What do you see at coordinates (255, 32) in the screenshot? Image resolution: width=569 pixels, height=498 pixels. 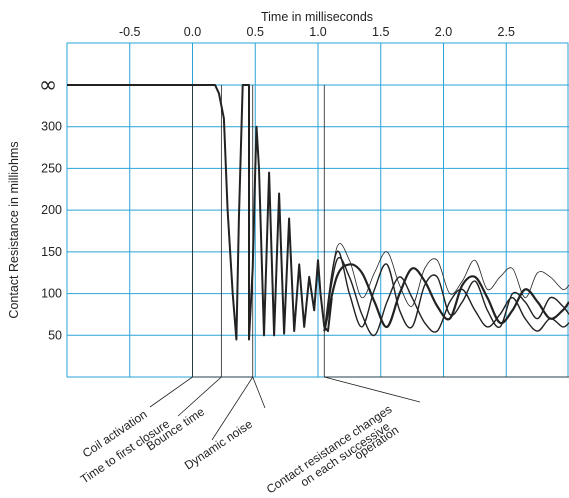 I see `x-tick-label: 0.5` at bounding box center [255, 32].